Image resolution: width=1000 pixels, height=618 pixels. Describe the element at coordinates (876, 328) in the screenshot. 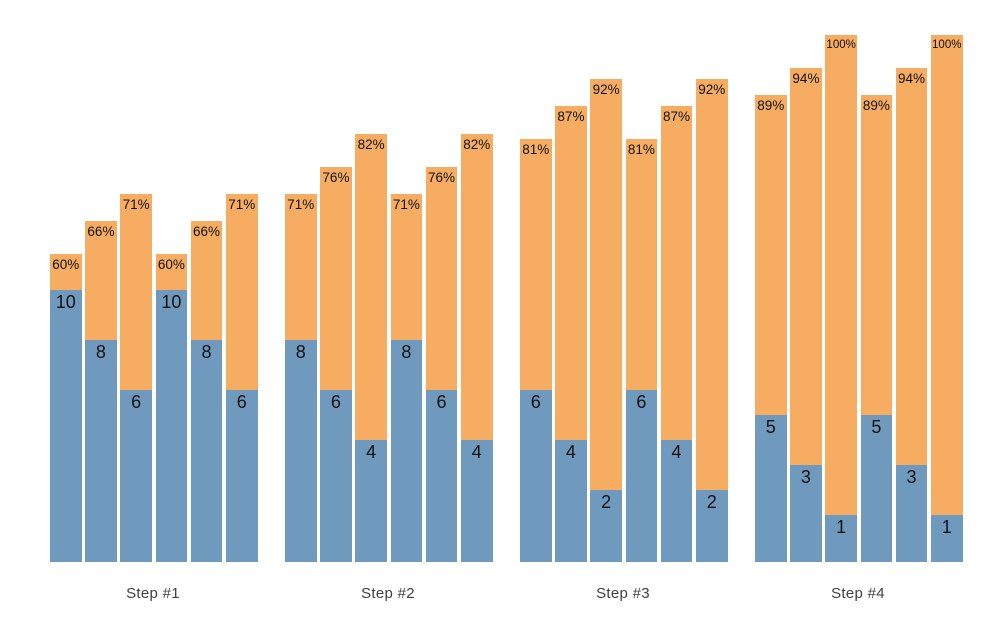

I see `stacked-bar-g4-b4: 89% 5` at that location.